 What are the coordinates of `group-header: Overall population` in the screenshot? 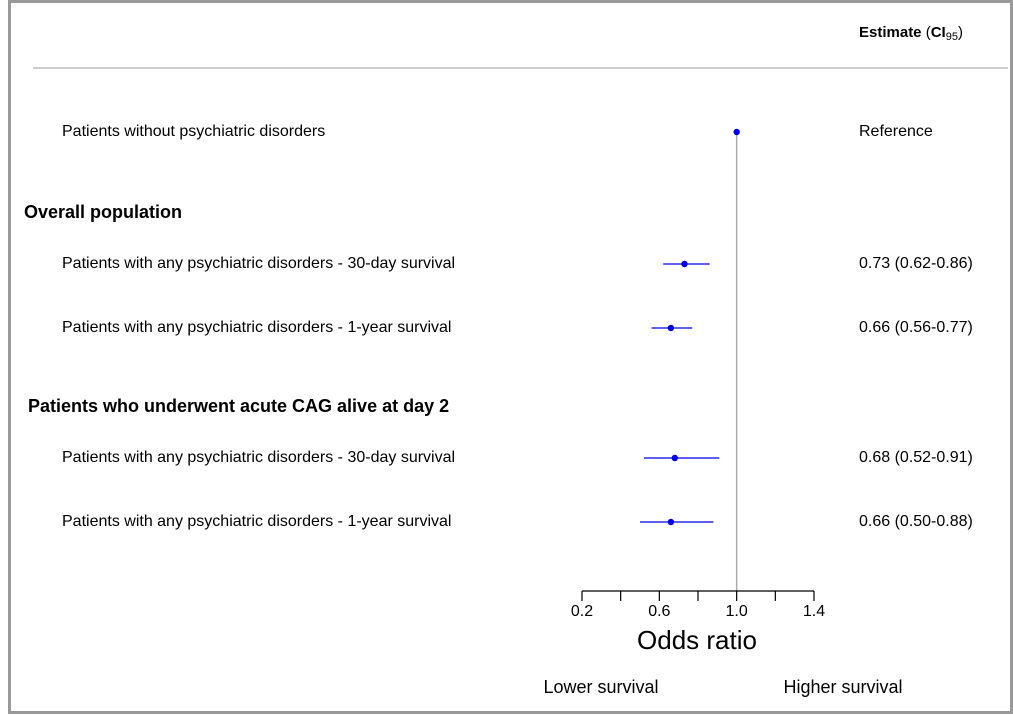 It's located at (103, 212).